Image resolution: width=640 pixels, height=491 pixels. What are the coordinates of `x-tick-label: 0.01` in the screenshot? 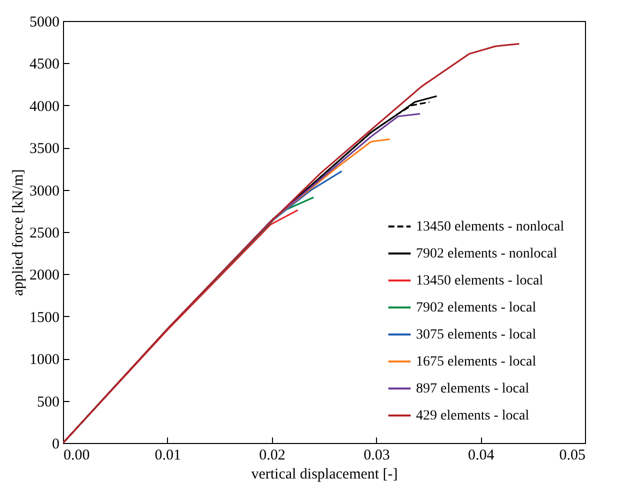 It's located at (168, 456).